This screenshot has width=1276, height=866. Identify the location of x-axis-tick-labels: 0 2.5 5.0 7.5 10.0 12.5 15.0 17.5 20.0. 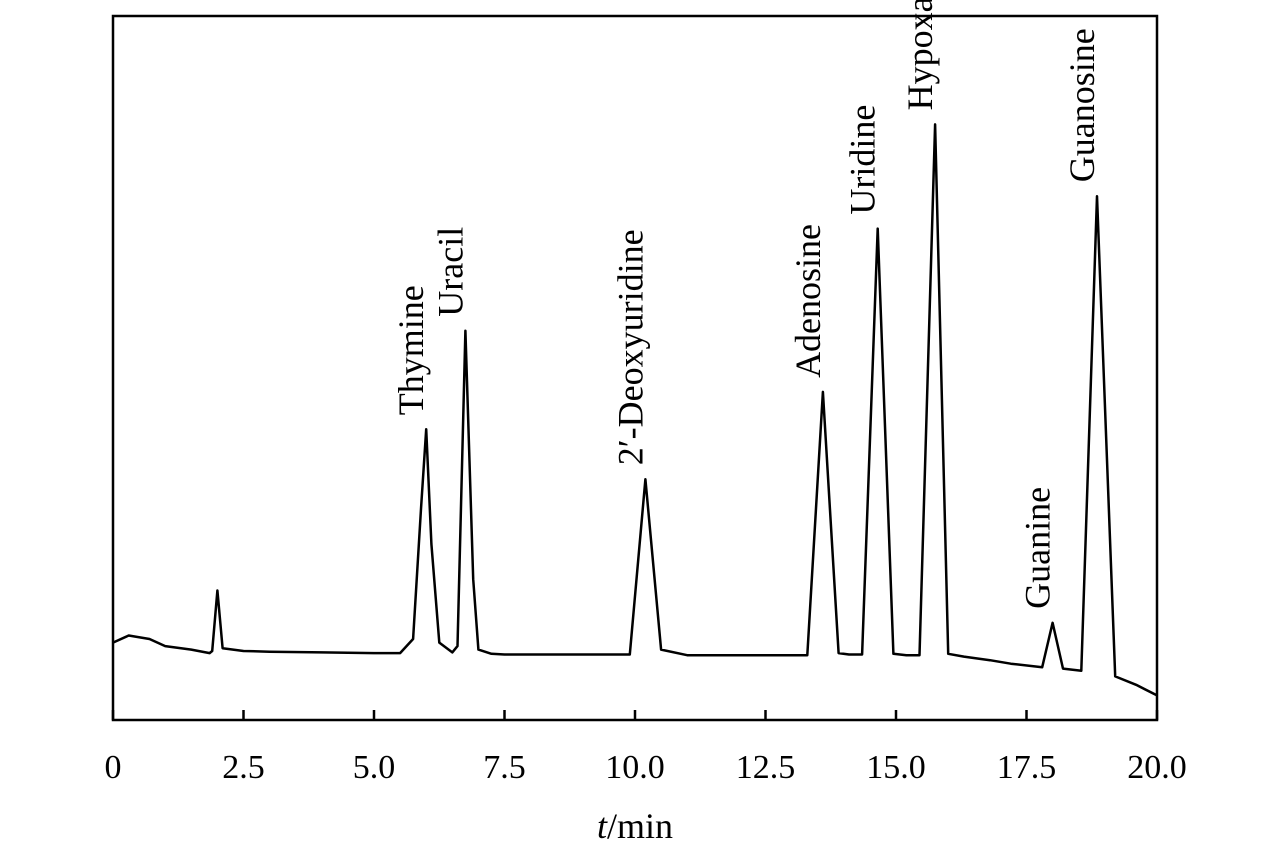
(646, 767).